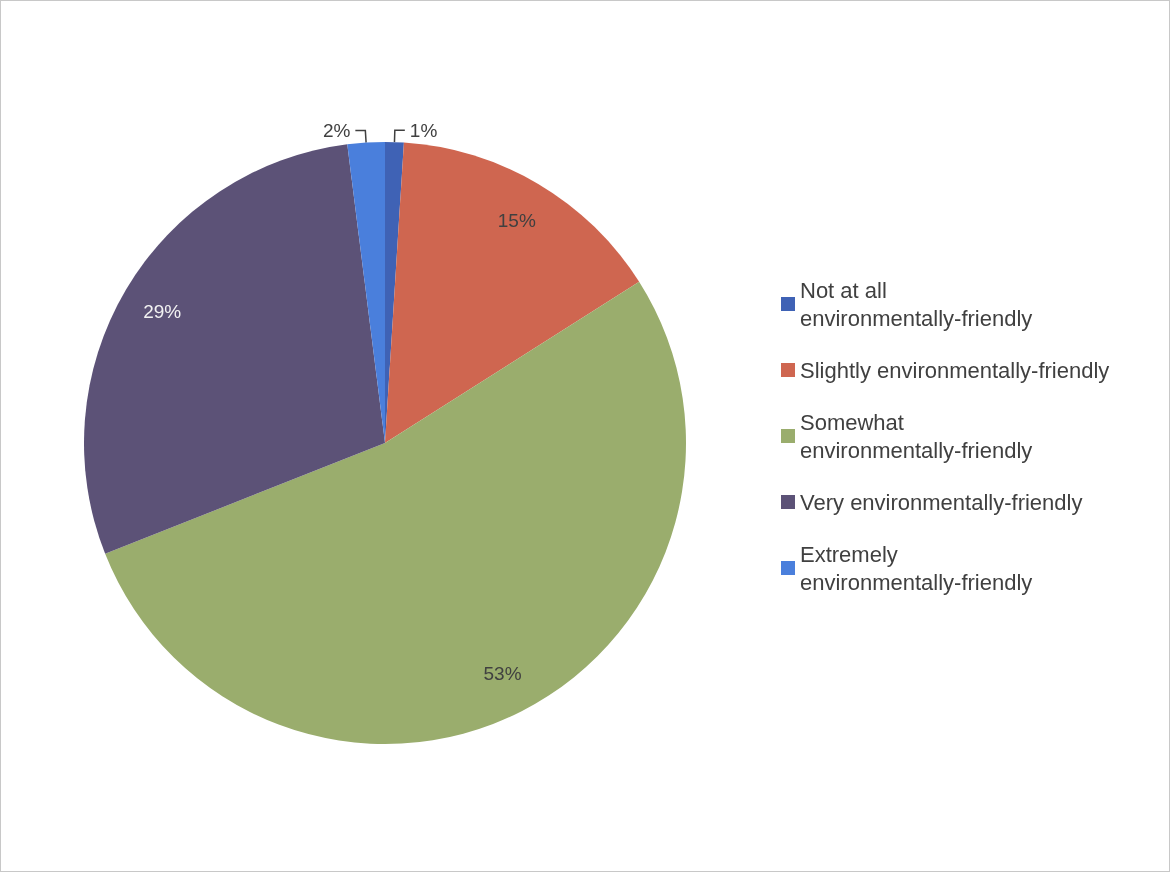 The image size is (1170, 872). What do you see at coordinates (423, 130) in the screenshot?
I see `data-label: 1%` at bounding box center [423, 130].